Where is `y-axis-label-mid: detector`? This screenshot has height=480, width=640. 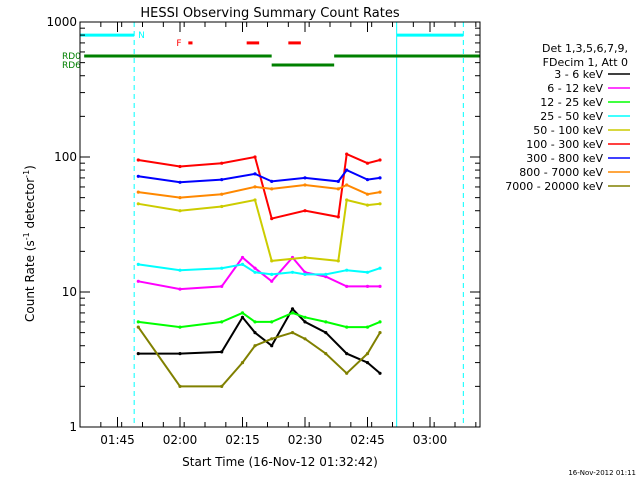
y-axis-label-mid: detector is located at coordinates (30, 205).